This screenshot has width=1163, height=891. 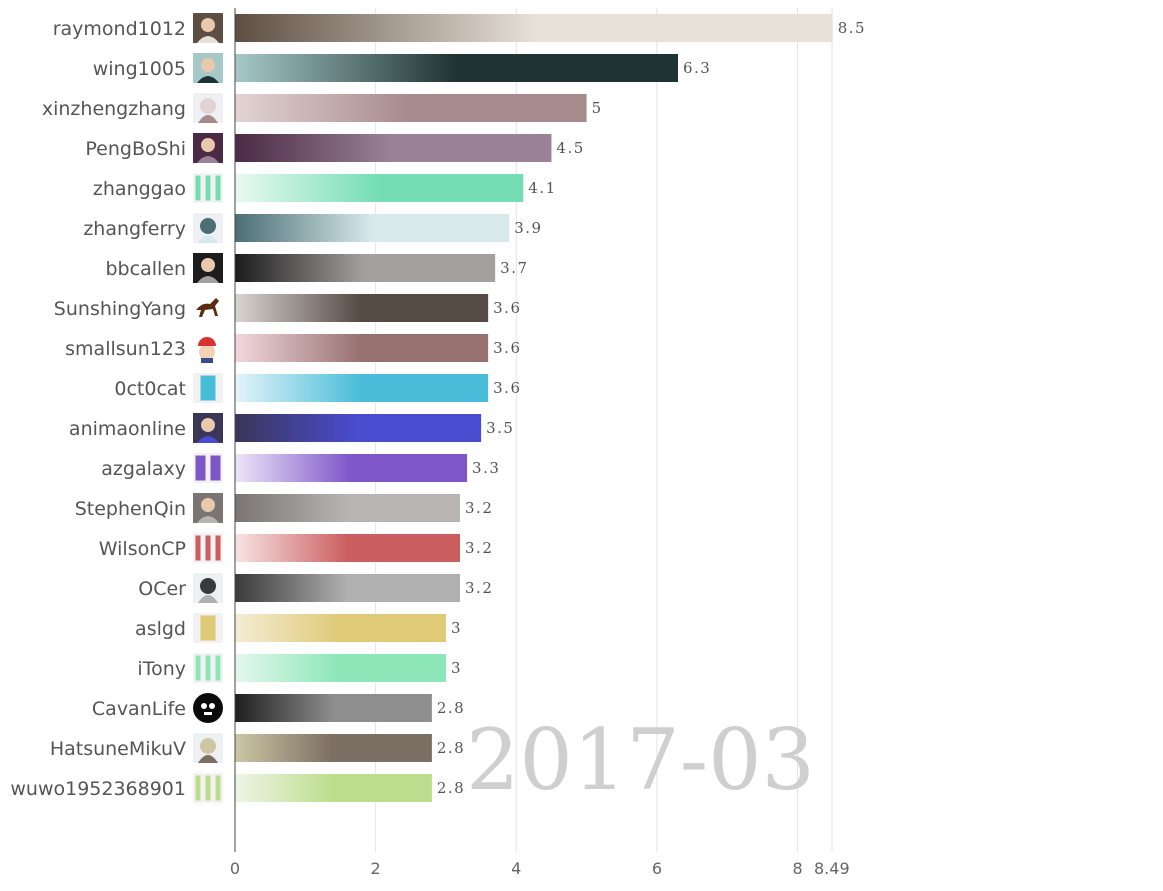 What do you see at coordinates (139, 69) in the screenshot?
I see `category-label: wing1005` at bounding box center [139, 69].